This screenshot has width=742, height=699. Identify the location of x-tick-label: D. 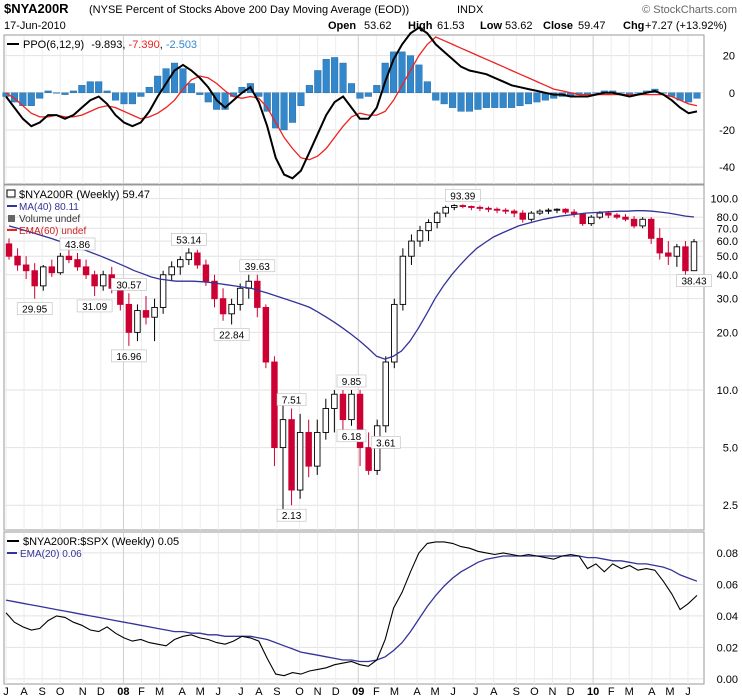
(336, 692).